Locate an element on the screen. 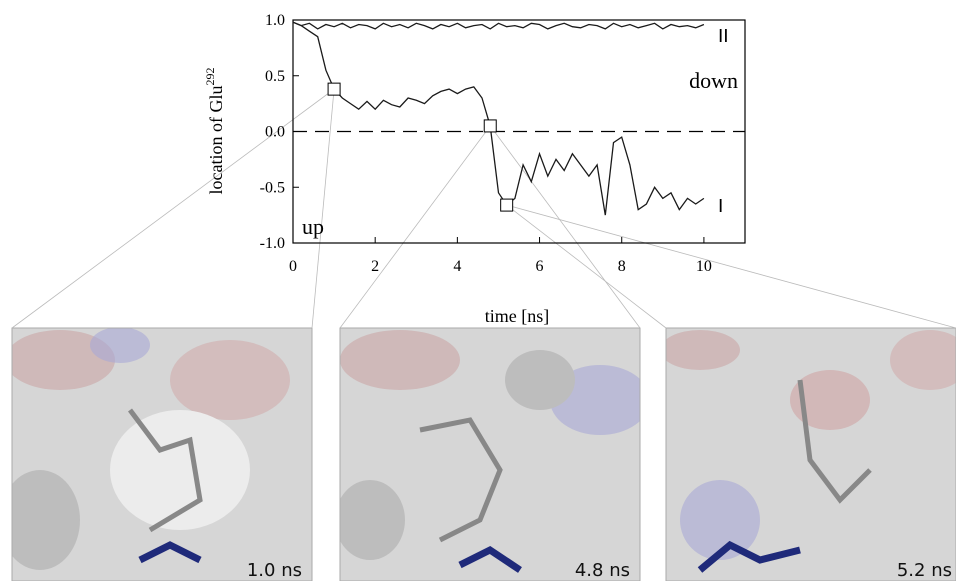 Image resolution: width=956 pixels, height=581 pixels. x-tick-label: 10 is located at coordinates (704, 266).